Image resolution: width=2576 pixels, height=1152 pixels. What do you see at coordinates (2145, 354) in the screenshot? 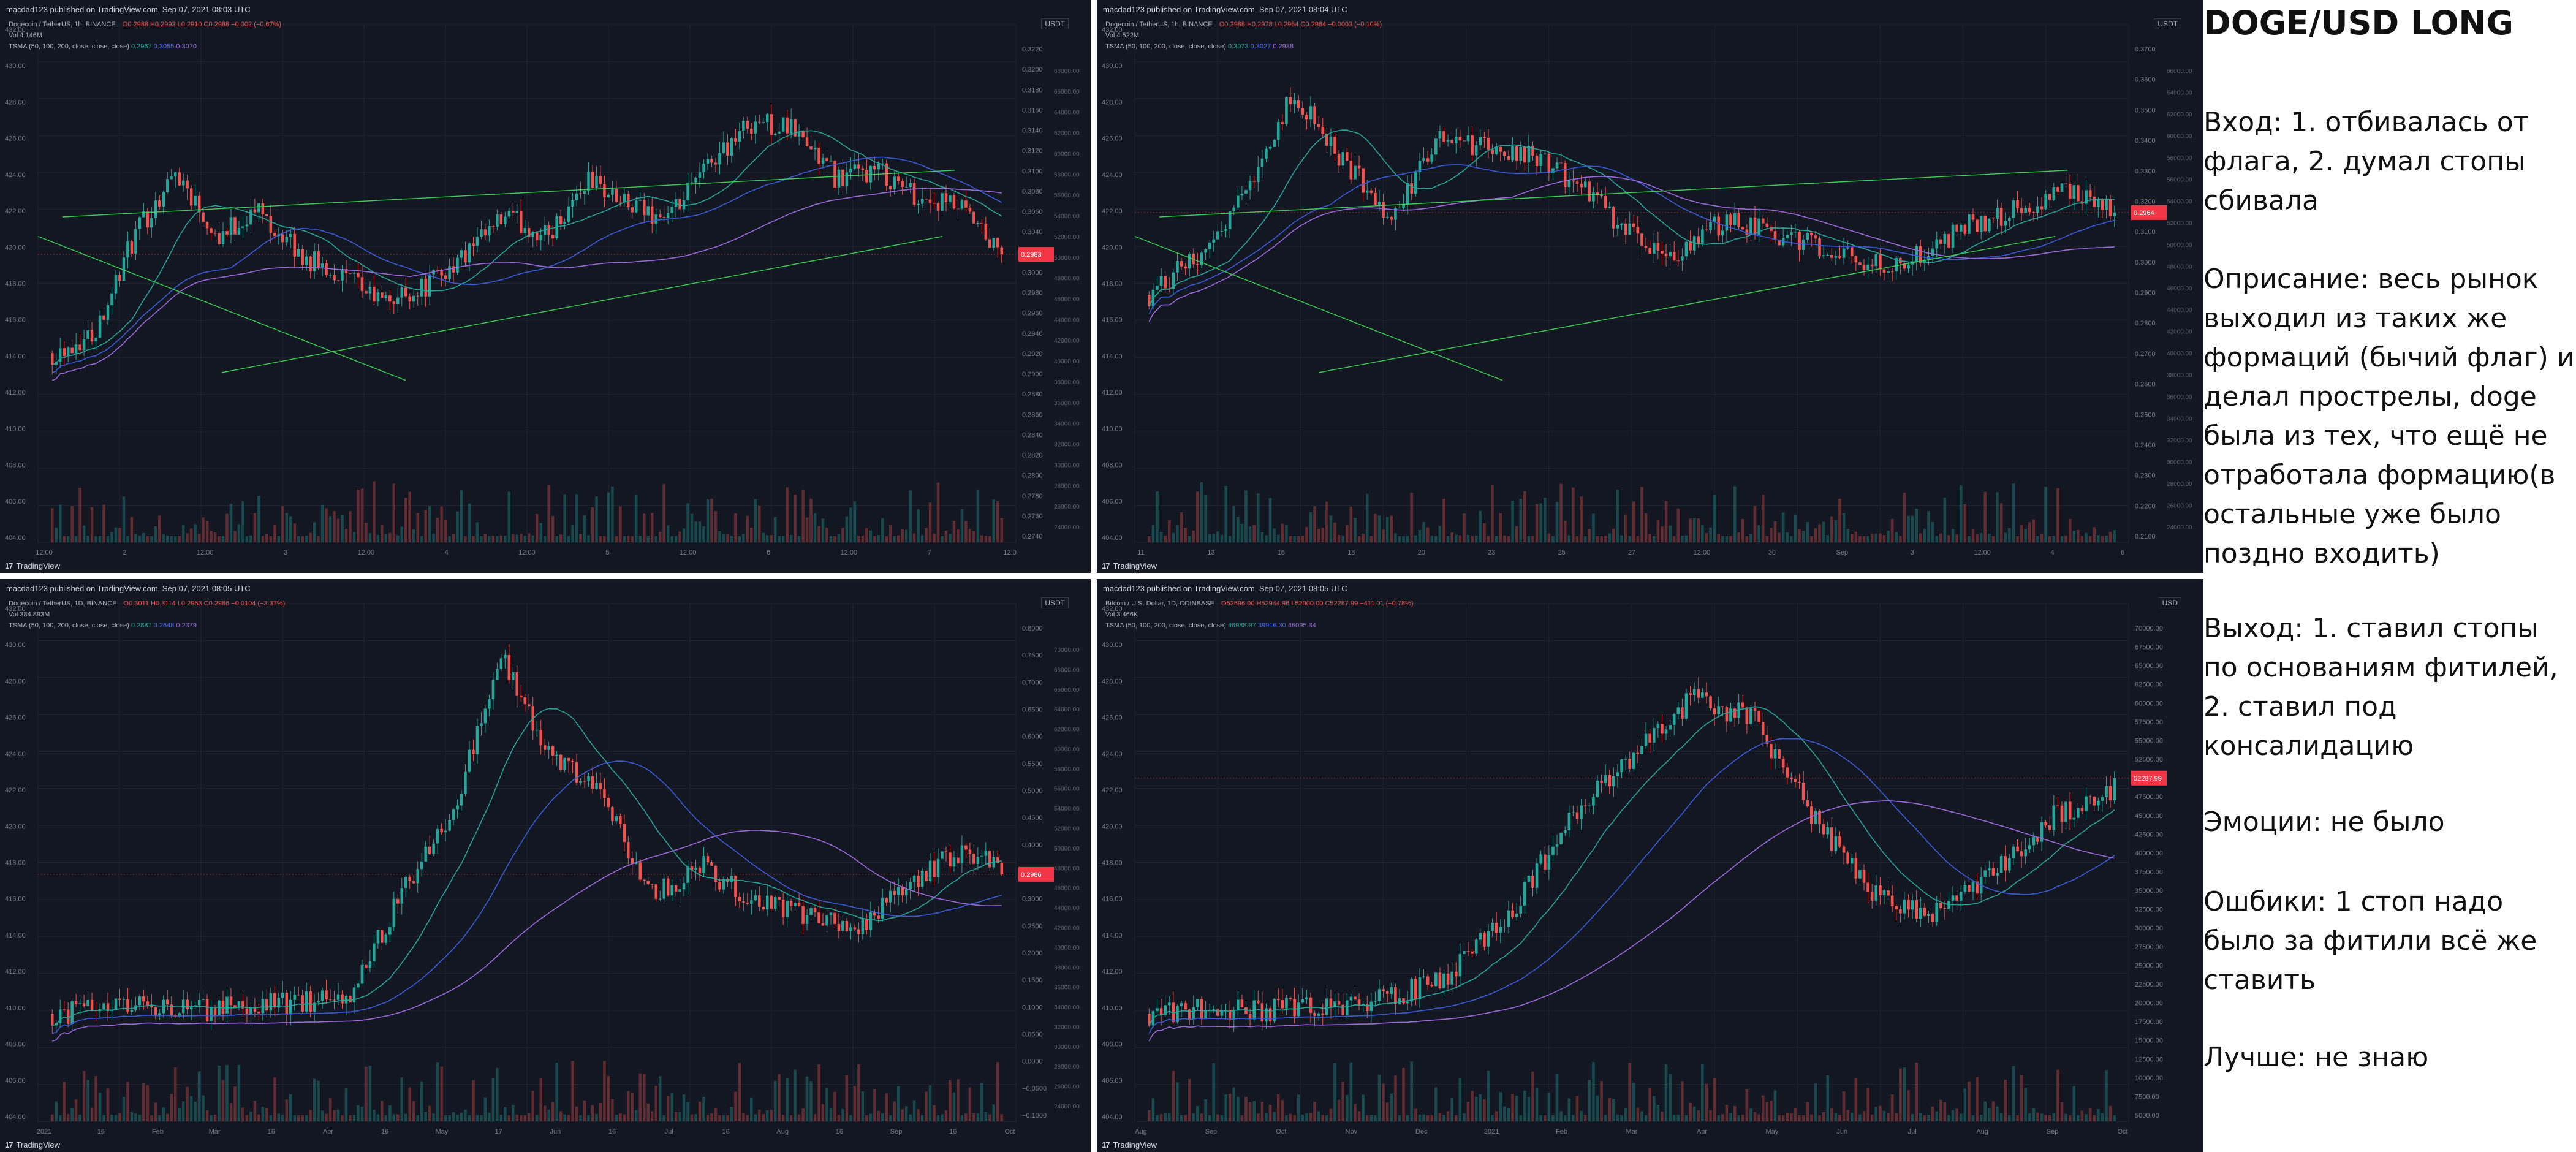
I see `right-axis-tick: 0.2700` at bounding box center [2145, 354].